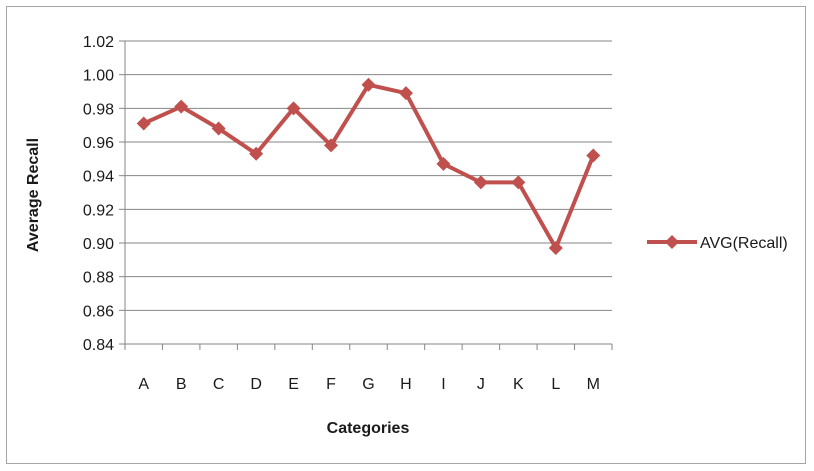  Describe the element at coordinates (98, 244) in the screenshot. I see `y-tick-label: 0.90` at that location.